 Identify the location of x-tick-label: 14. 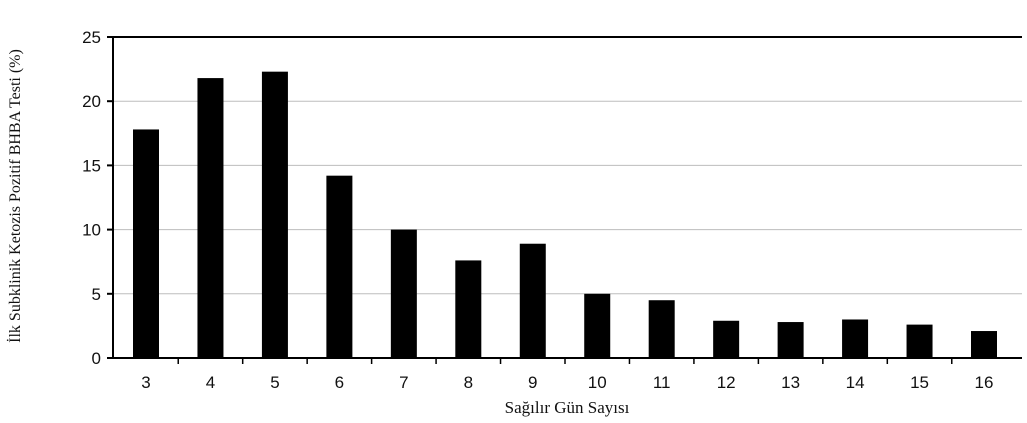
(855, 382).